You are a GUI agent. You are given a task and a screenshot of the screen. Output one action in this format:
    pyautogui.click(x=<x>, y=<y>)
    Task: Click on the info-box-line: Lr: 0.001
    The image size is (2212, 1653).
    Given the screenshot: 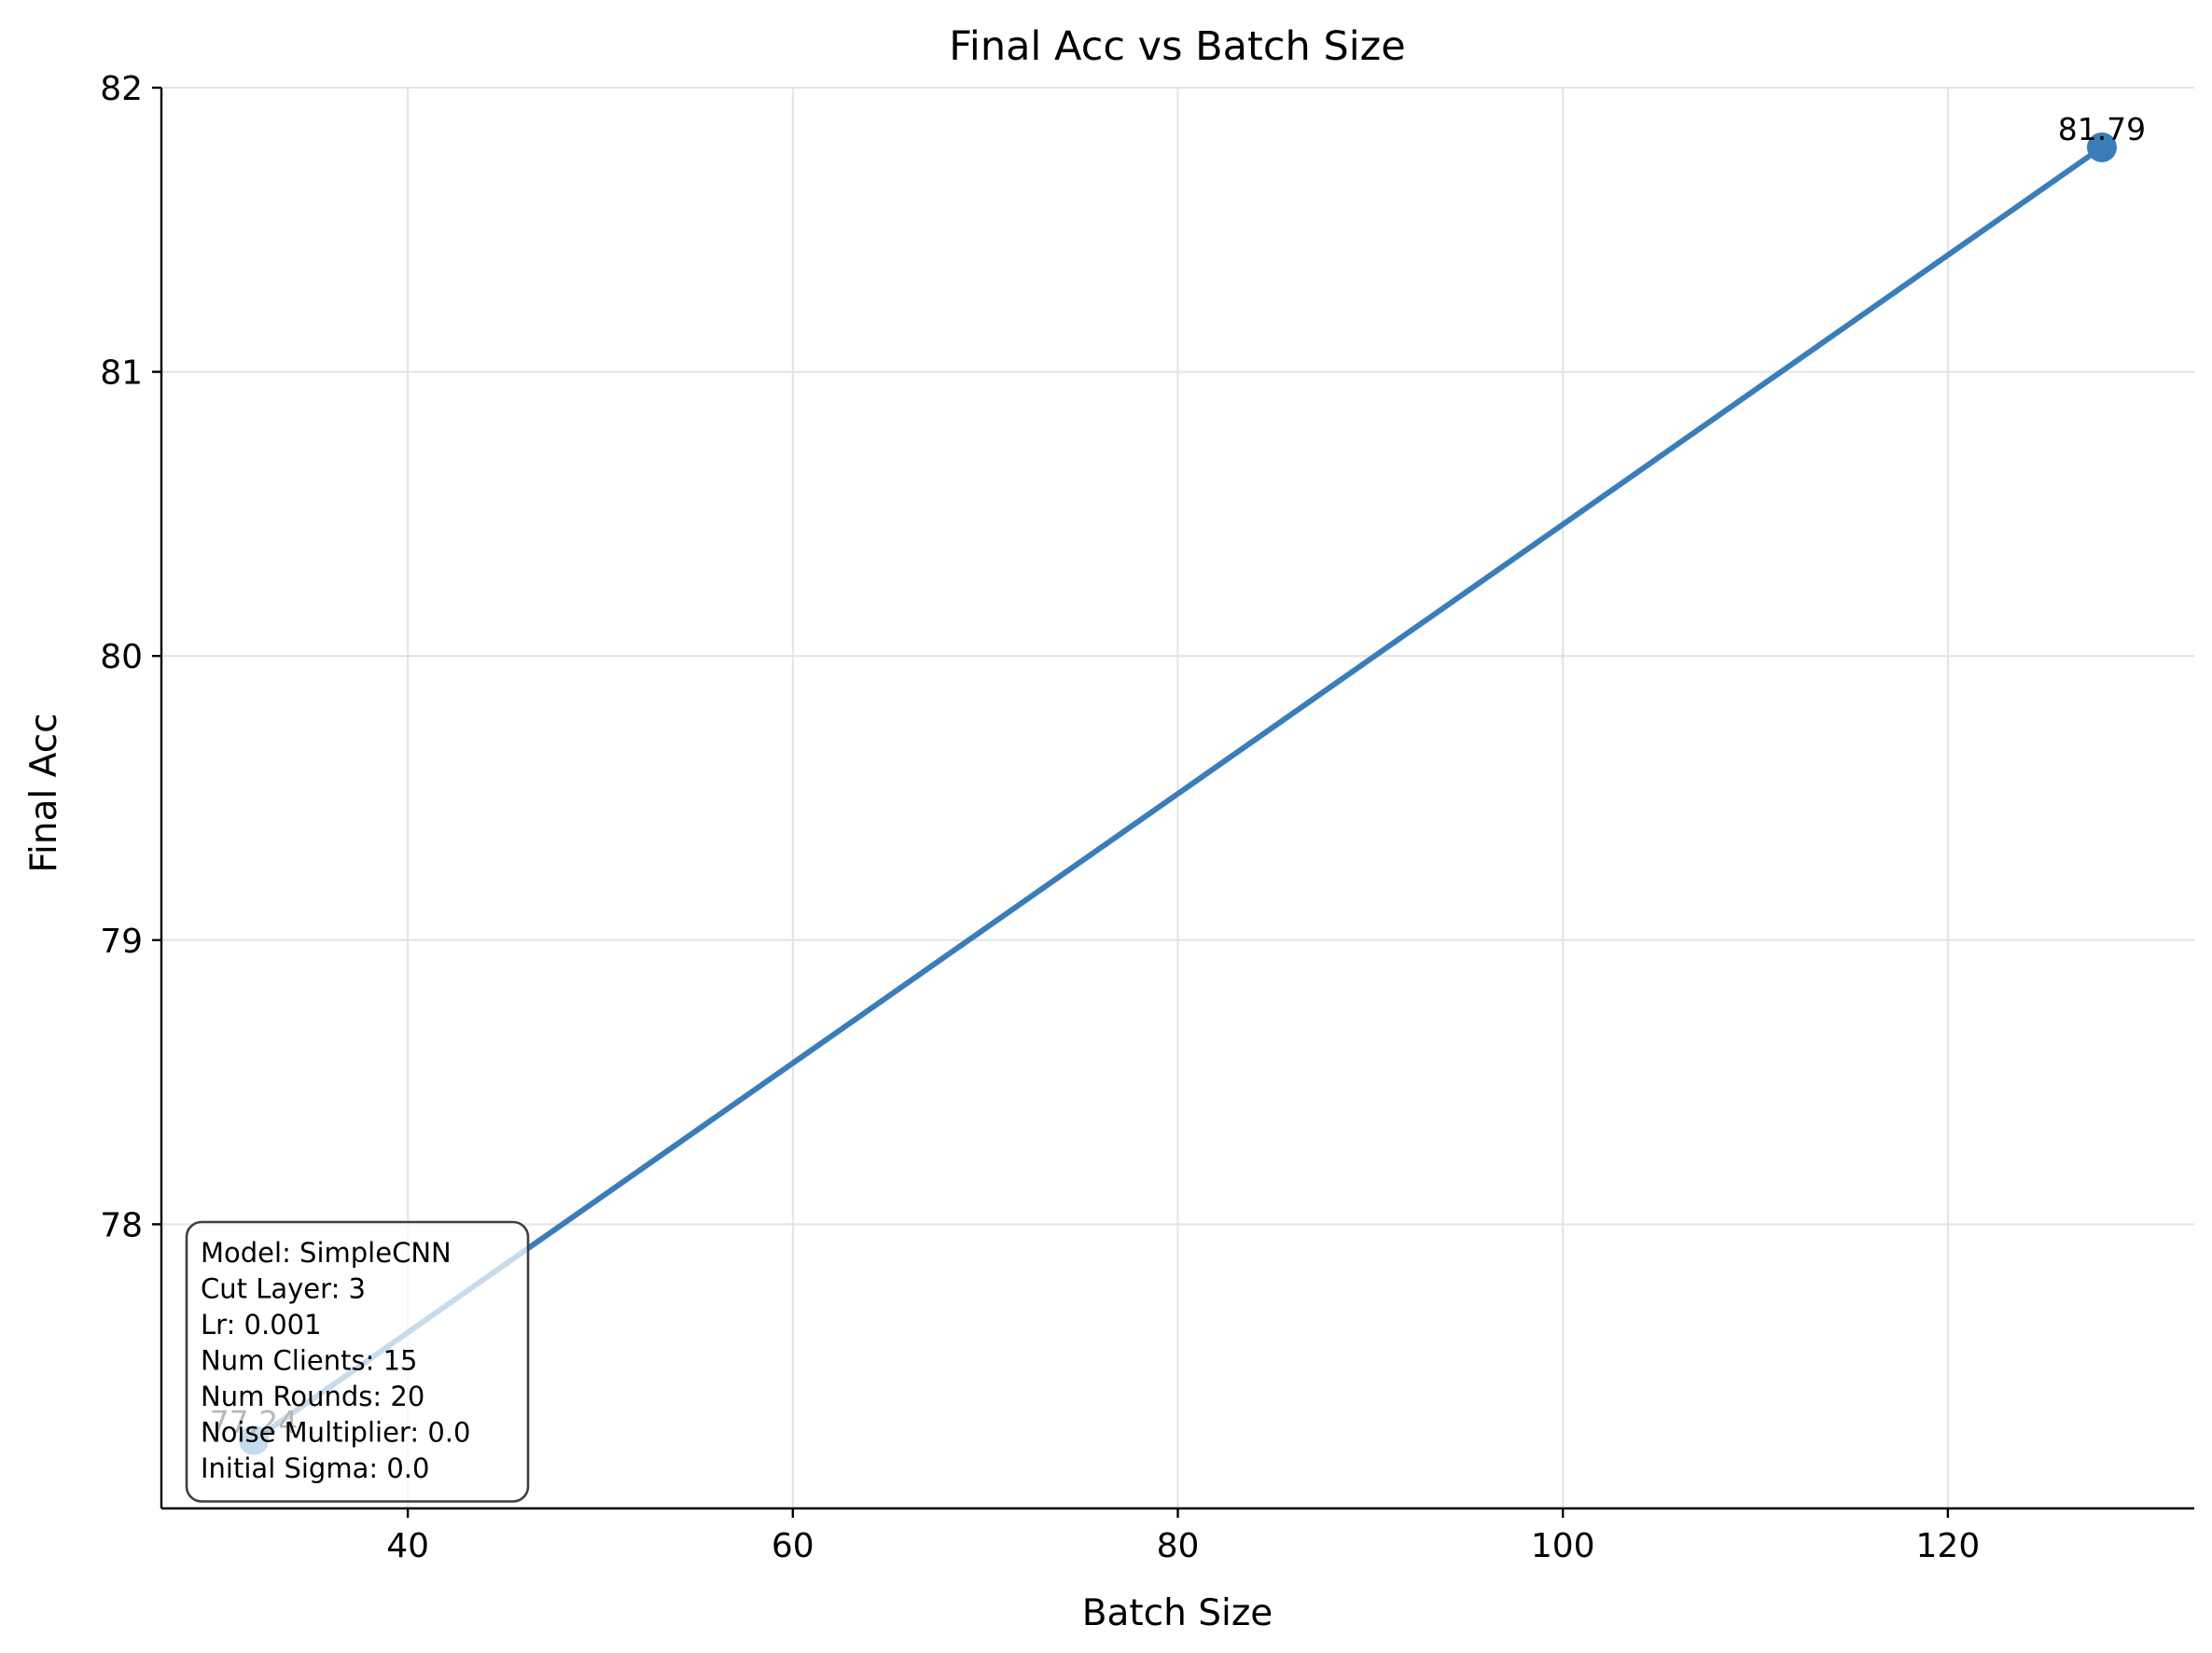 What is the action you would take?
    pyautogui.click(x=262, y=1324)
    